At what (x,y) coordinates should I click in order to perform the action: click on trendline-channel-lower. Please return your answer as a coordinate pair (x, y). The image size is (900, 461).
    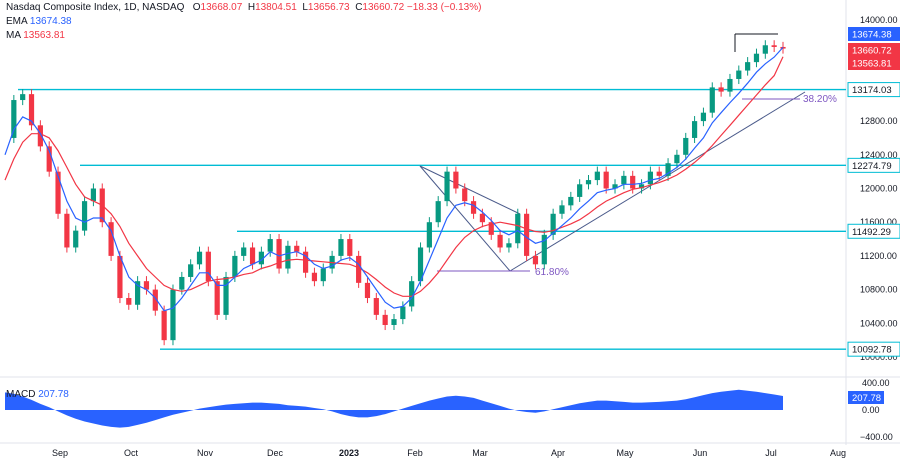
    Looking at the image, I should click on (470, 190).